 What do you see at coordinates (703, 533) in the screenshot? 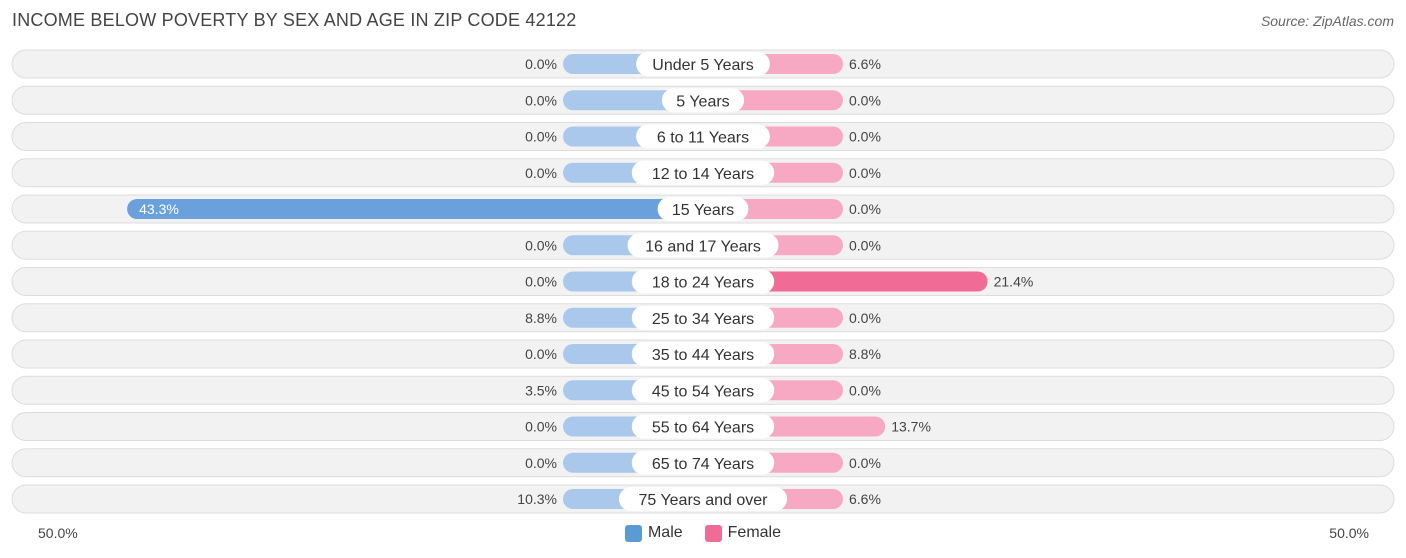
I see `legend: Male Female` at bounding box center [703, 533].